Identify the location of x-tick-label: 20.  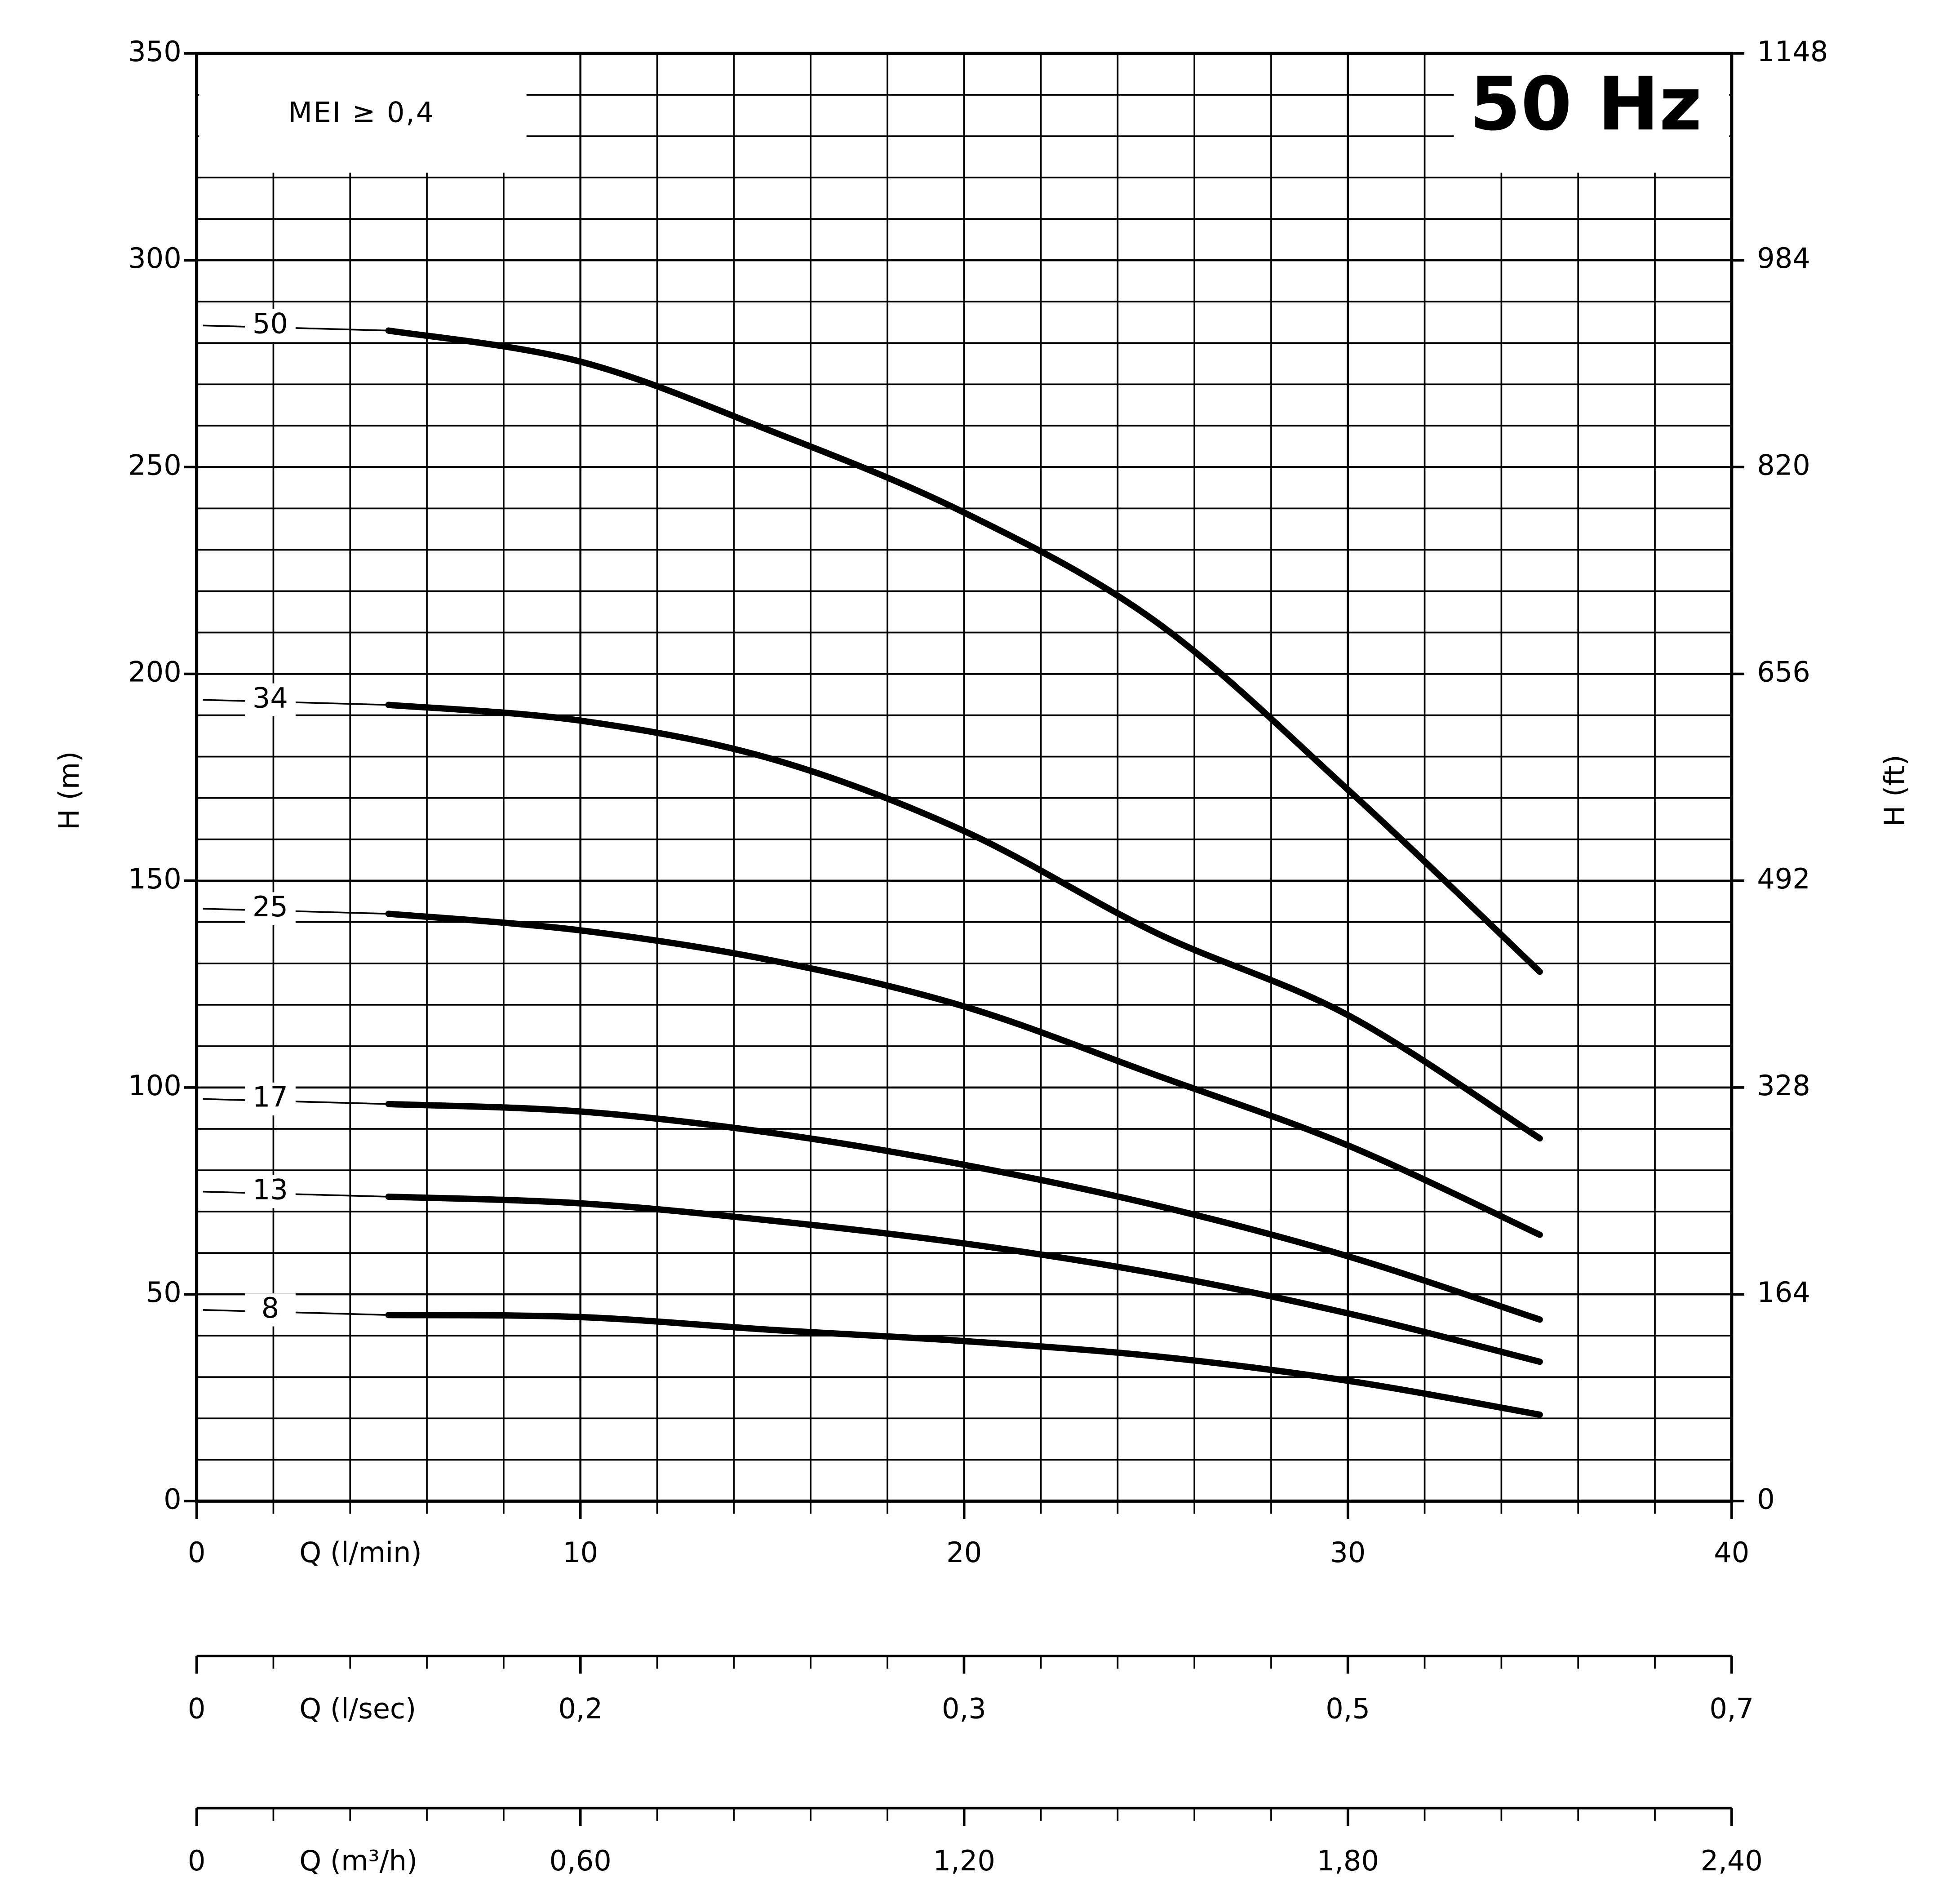
(964, 1552).